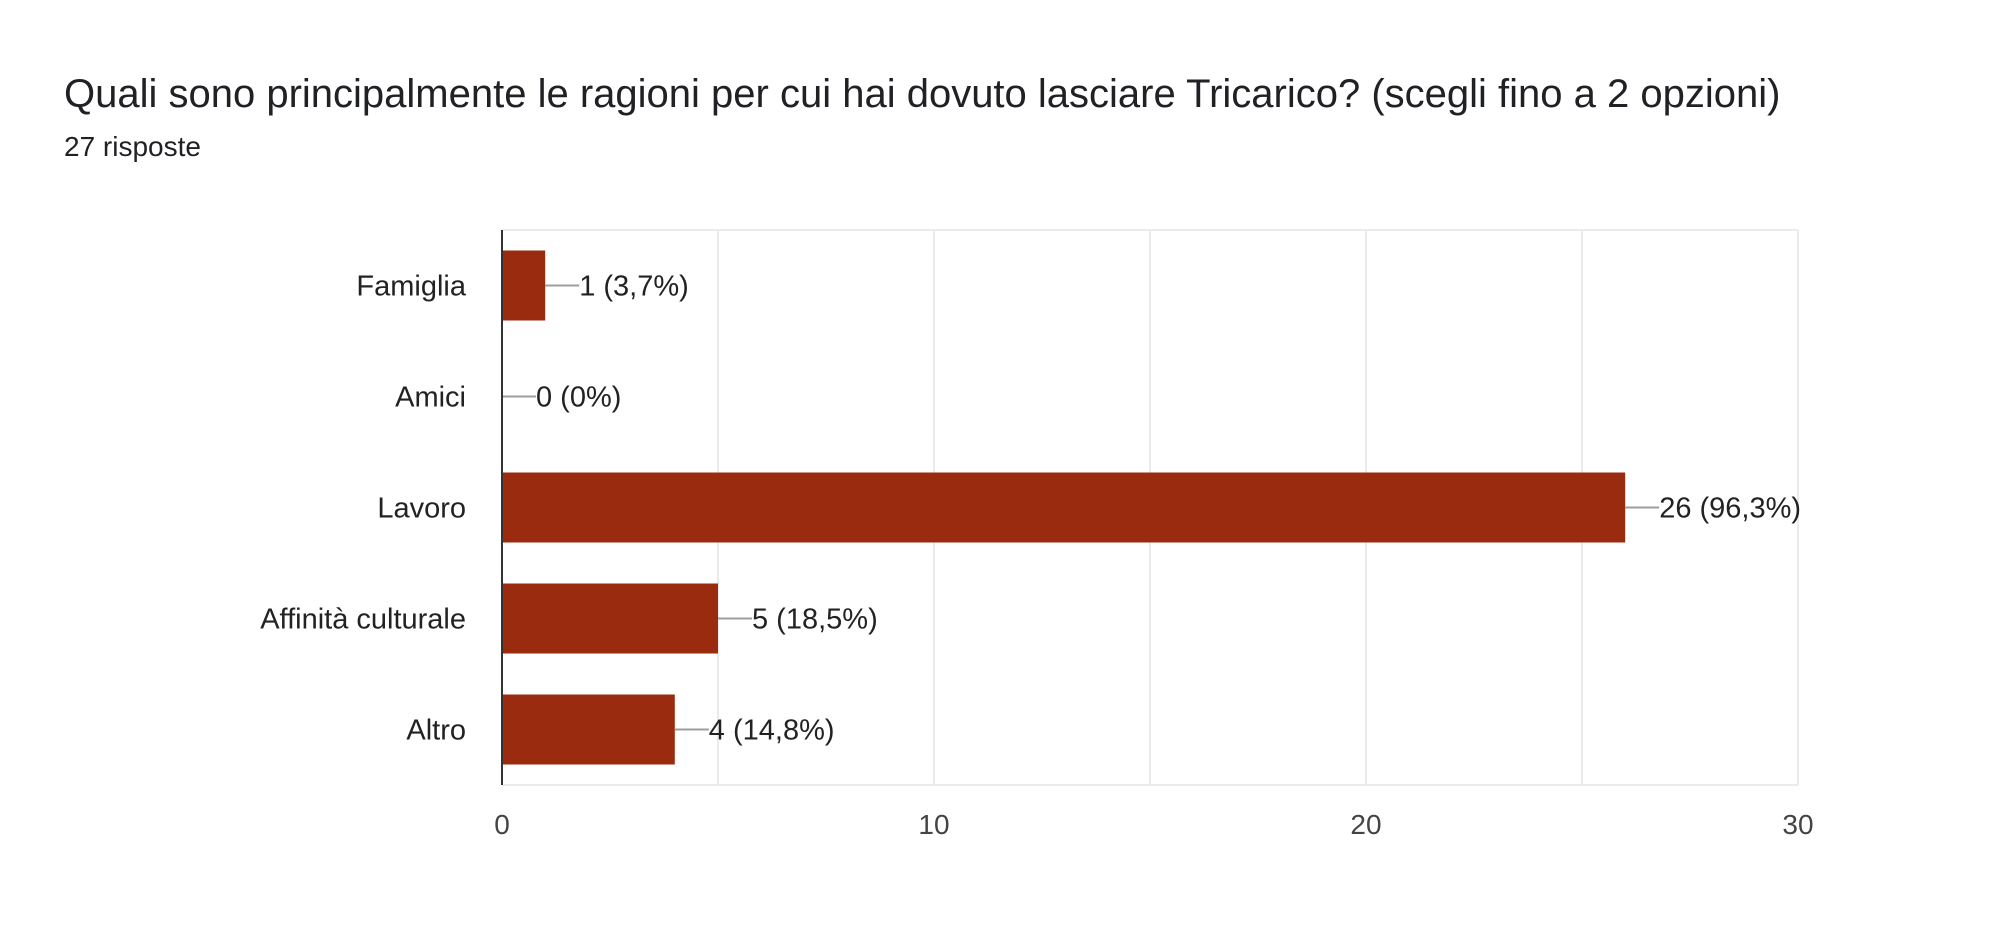 This screenshot has width=1999, height=951. Describe the element at coordinates (1797, 824) in the screenshot. I see `x-tick-label: 30` at that location.